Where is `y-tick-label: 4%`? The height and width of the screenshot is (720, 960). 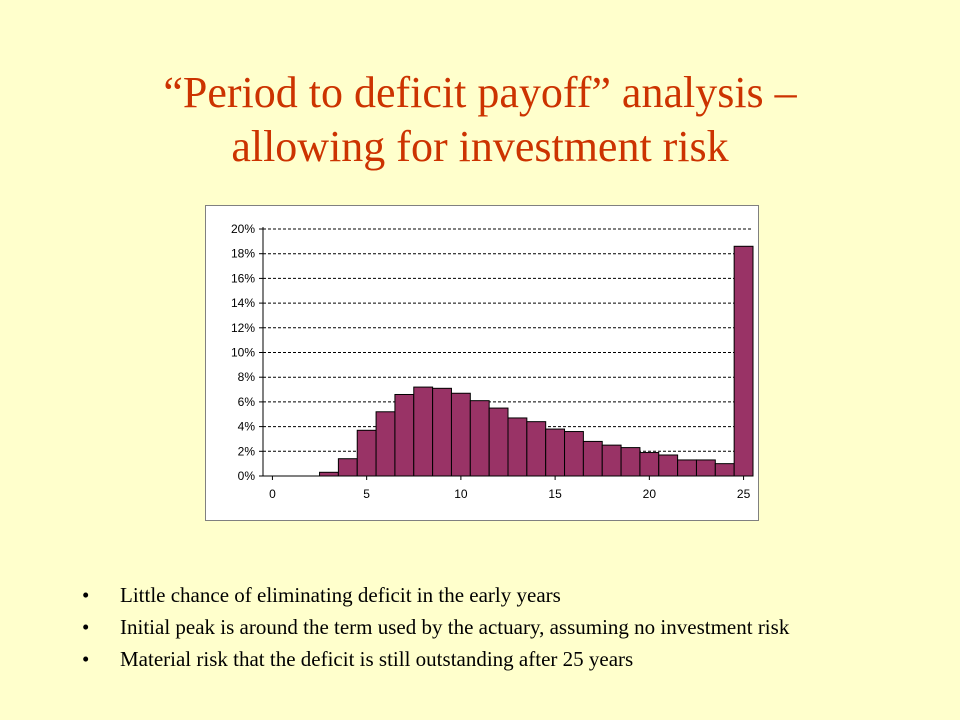 y-tick-label: 4% is located at coordinates (247, 427).